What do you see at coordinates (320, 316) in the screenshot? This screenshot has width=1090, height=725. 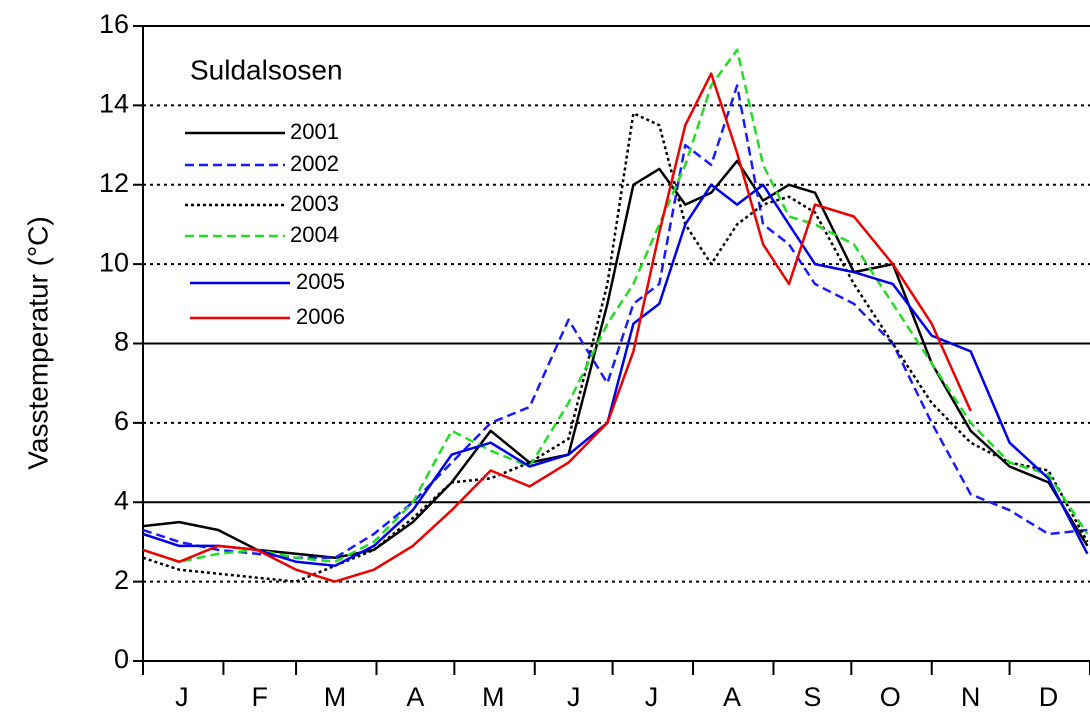 I see `legend-label: 2006` at bounding box center [320, 316].